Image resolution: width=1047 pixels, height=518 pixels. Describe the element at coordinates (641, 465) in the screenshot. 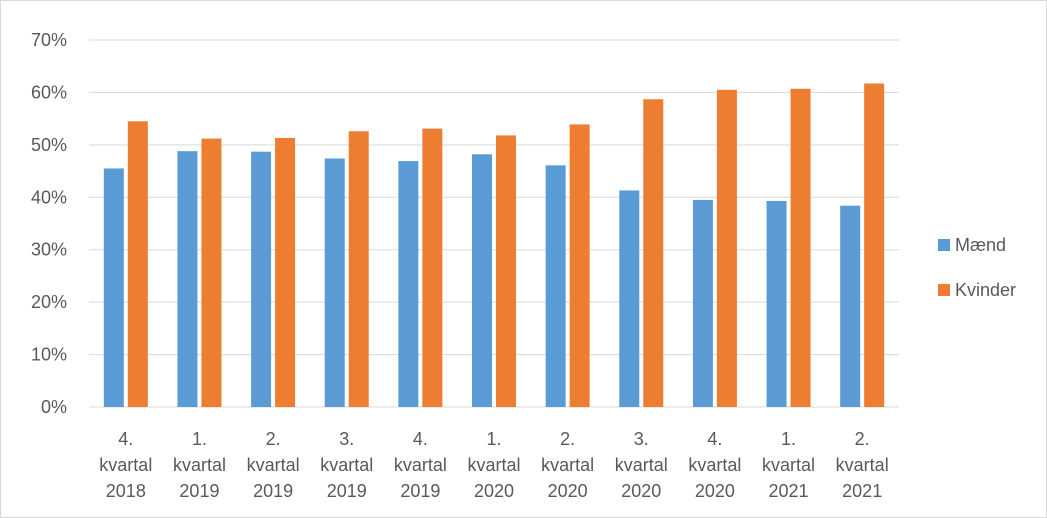

I see `x-tick-label: 3. kvartal 2020` at that location.